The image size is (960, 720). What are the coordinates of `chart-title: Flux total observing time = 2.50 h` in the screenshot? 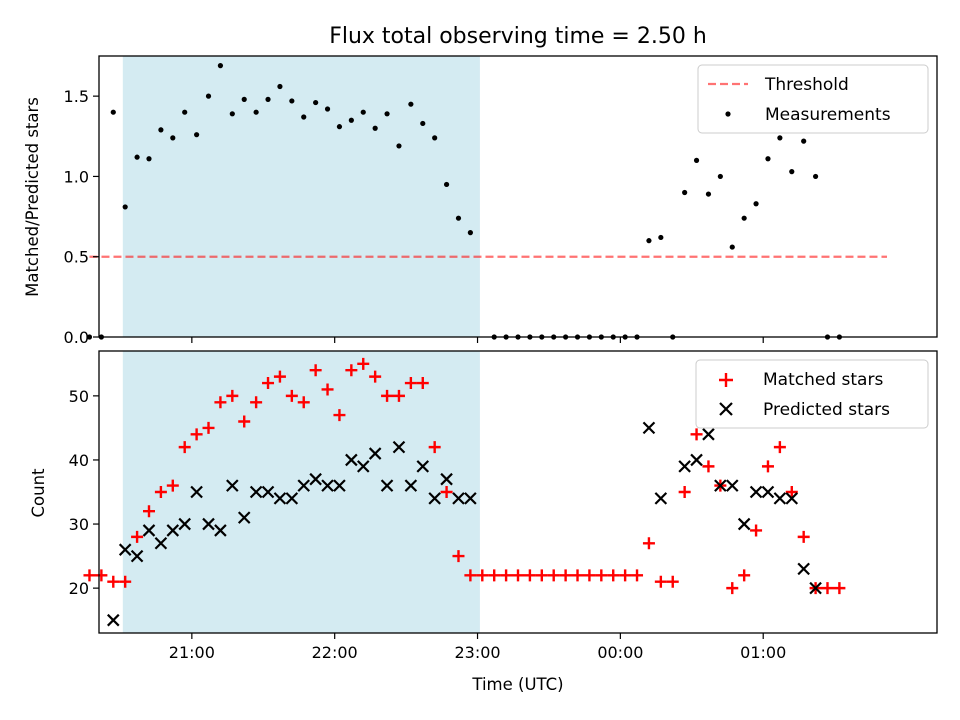 It's located at (518, 36).